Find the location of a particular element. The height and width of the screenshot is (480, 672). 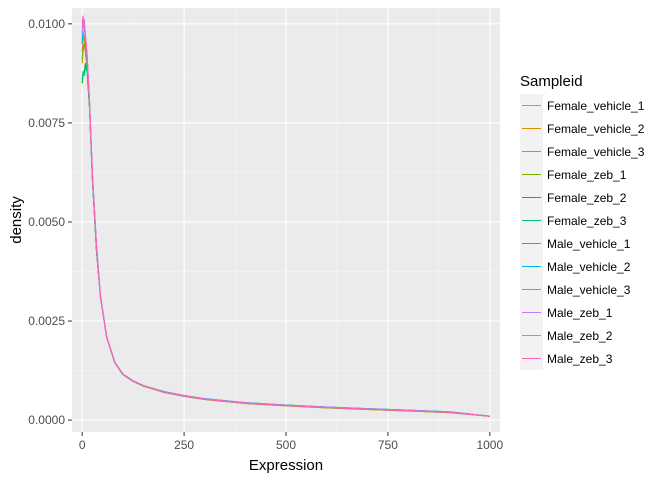

legend-label: Female_vehicle_2 is located at coordinates (596, 129).